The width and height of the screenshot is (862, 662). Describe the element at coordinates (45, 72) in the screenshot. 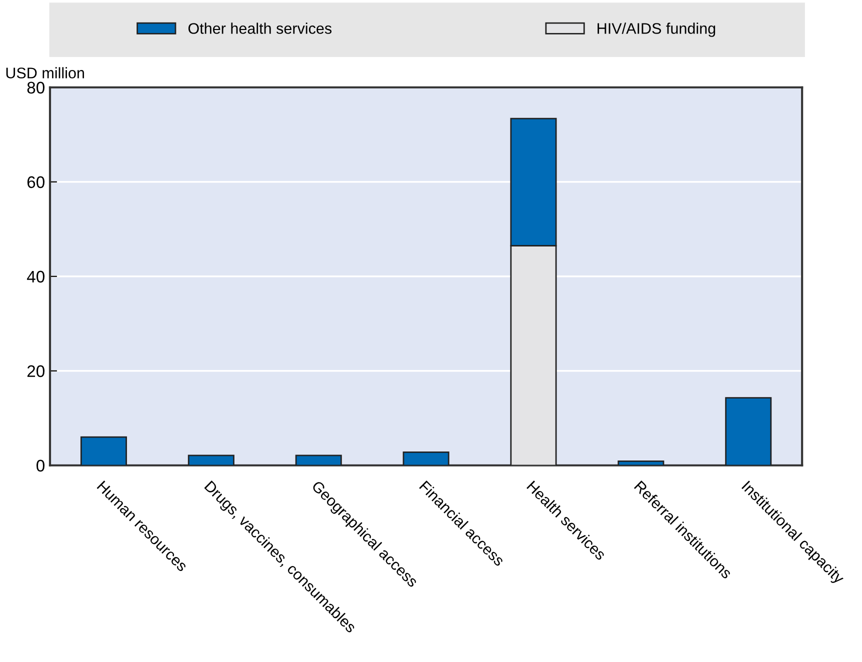

I see `y-axis-title: USD million` at that location.